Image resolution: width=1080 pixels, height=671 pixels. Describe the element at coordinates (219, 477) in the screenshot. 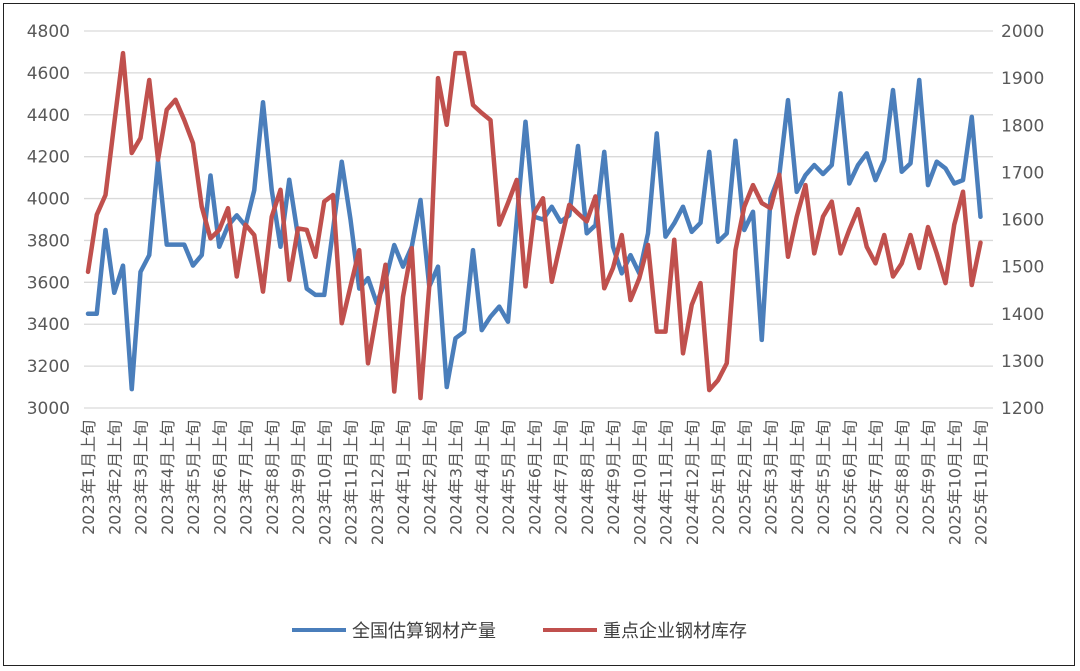

I see `x-tick-label: 2023年6月上旬` at that location.